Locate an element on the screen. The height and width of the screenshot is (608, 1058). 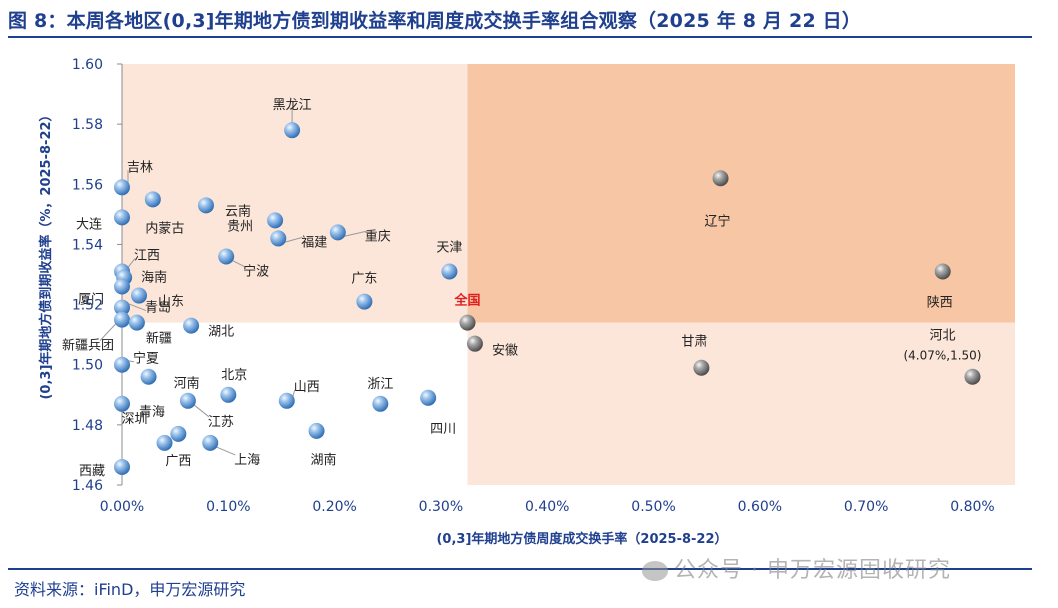
y-tick-label: 1.56 is located at coordinates (87, 185).